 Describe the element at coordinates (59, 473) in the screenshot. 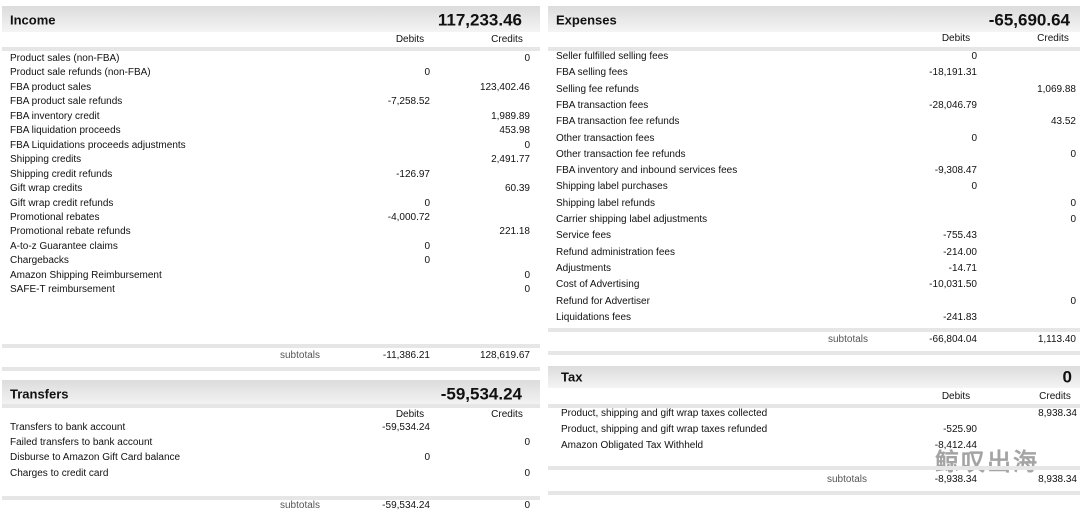

I see `row-label: Charges to credit card` at that location.